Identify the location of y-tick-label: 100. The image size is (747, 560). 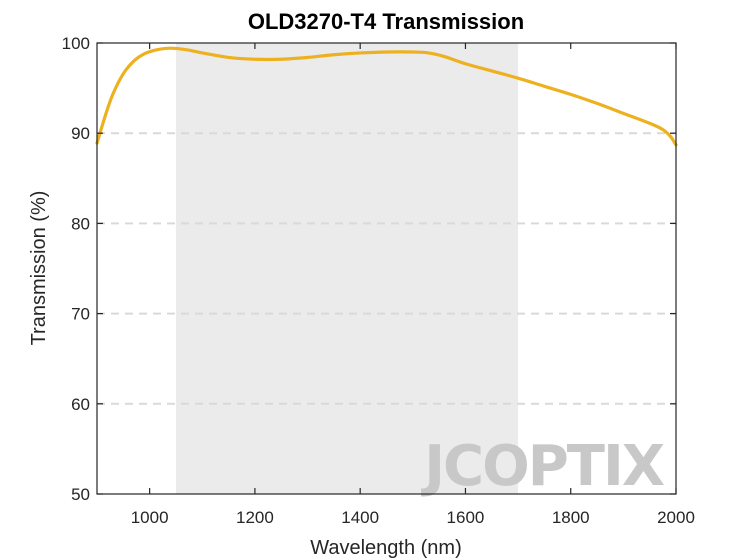
(76, 43).